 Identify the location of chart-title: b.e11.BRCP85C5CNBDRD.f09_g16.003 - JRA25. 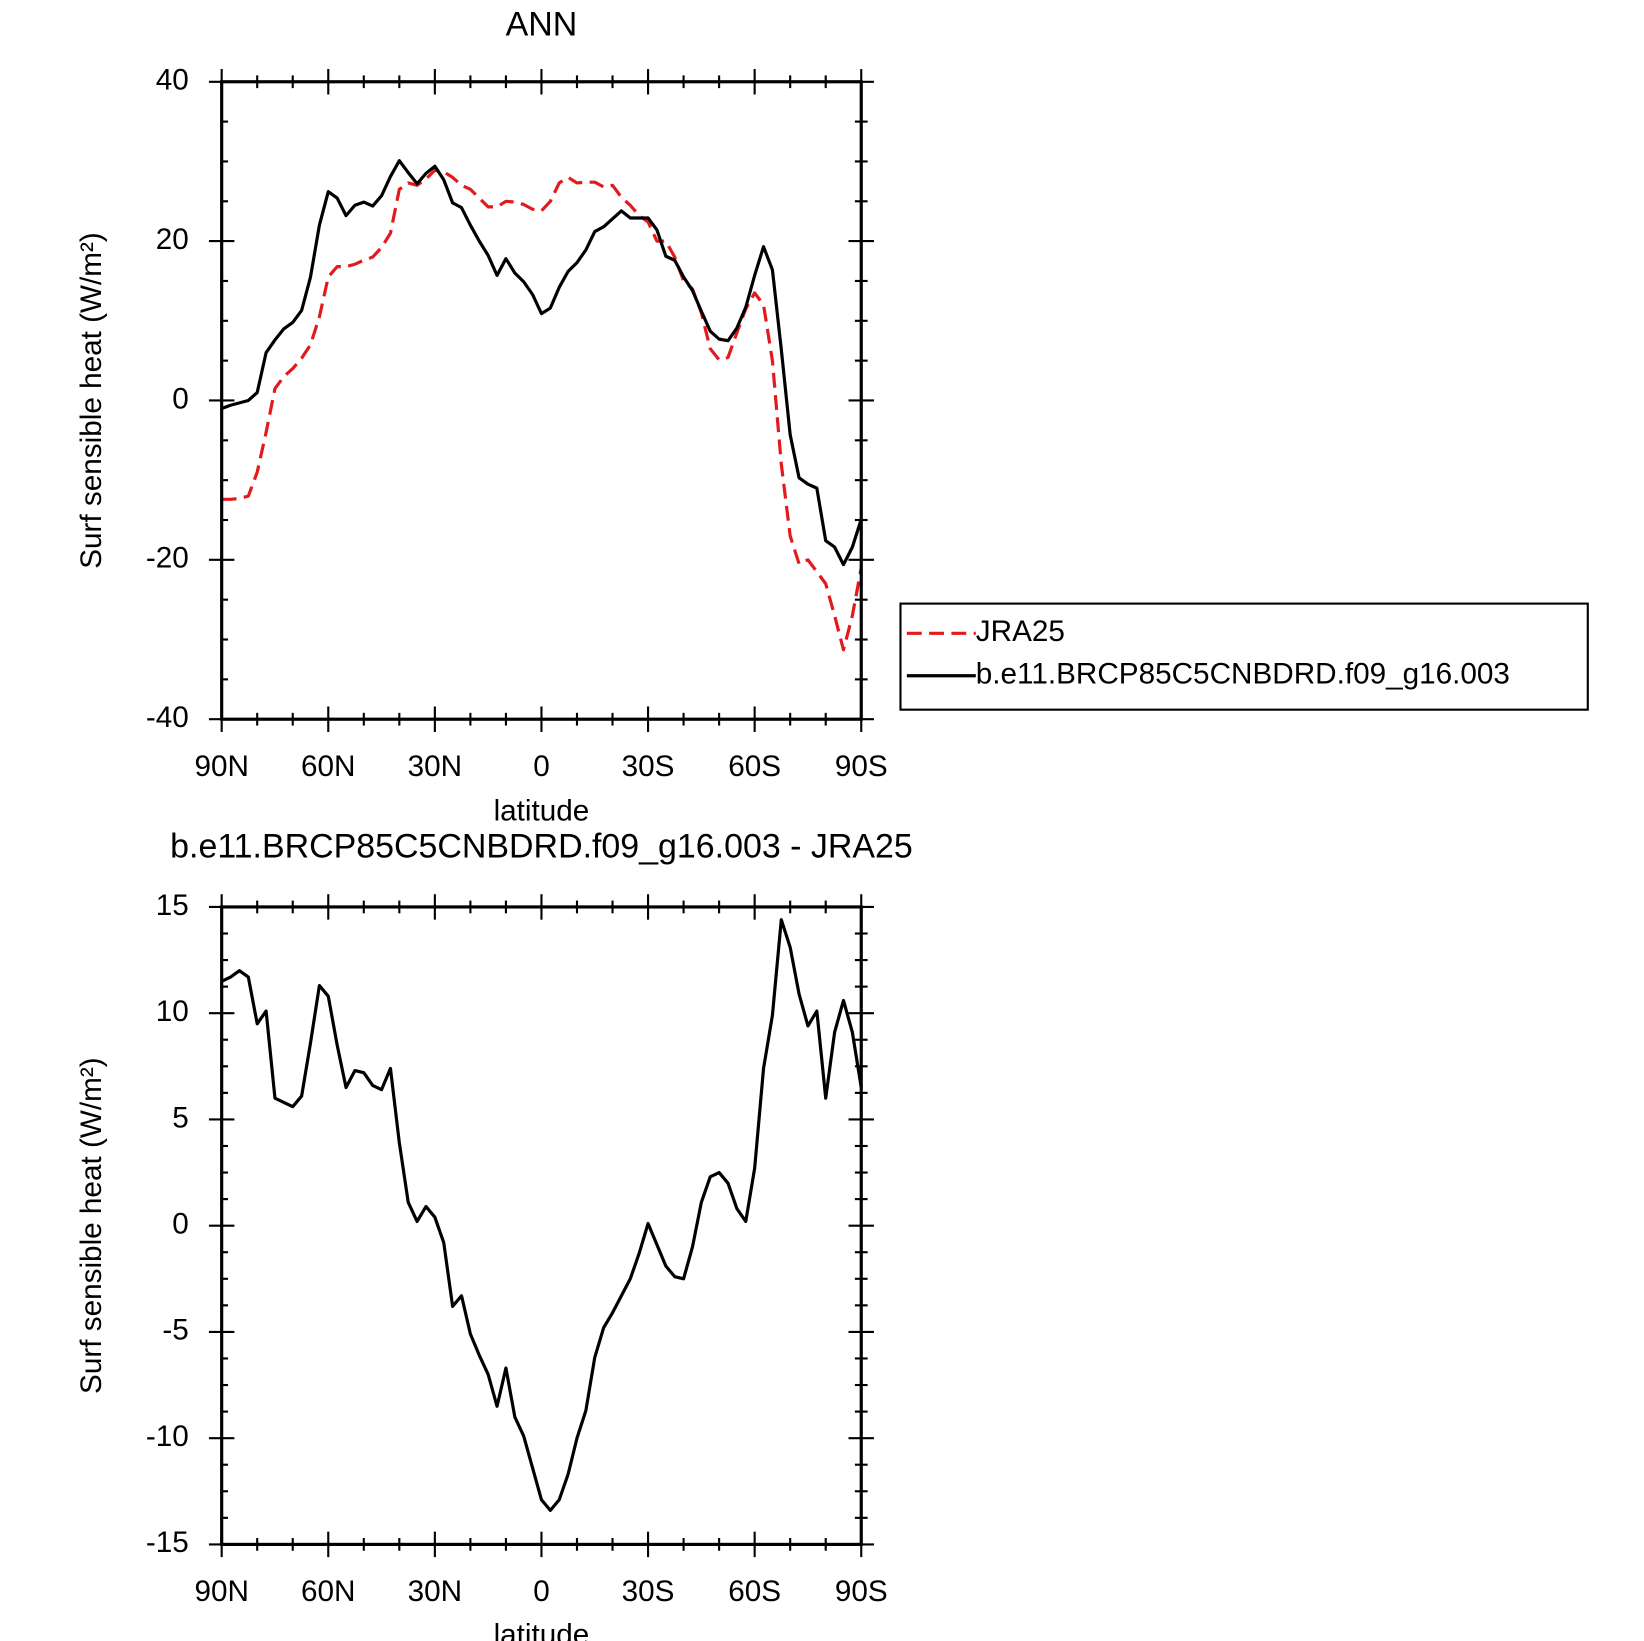
(541, 847).